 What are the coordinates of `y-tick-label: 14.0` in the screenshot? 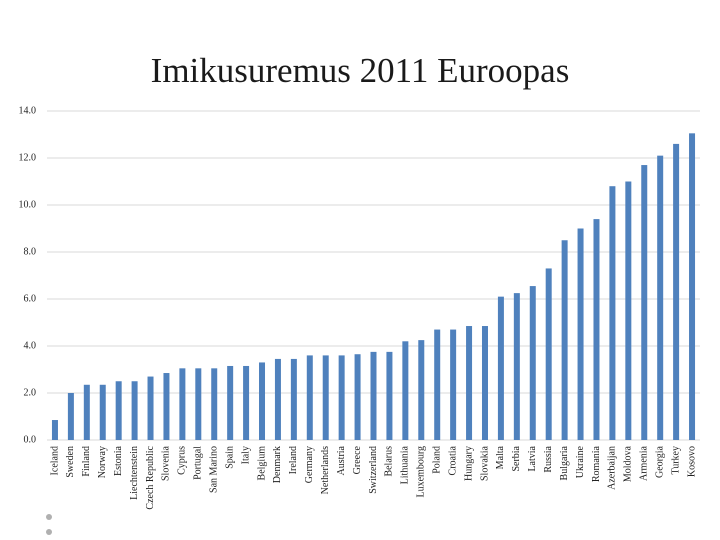 It's located at (28, 110).